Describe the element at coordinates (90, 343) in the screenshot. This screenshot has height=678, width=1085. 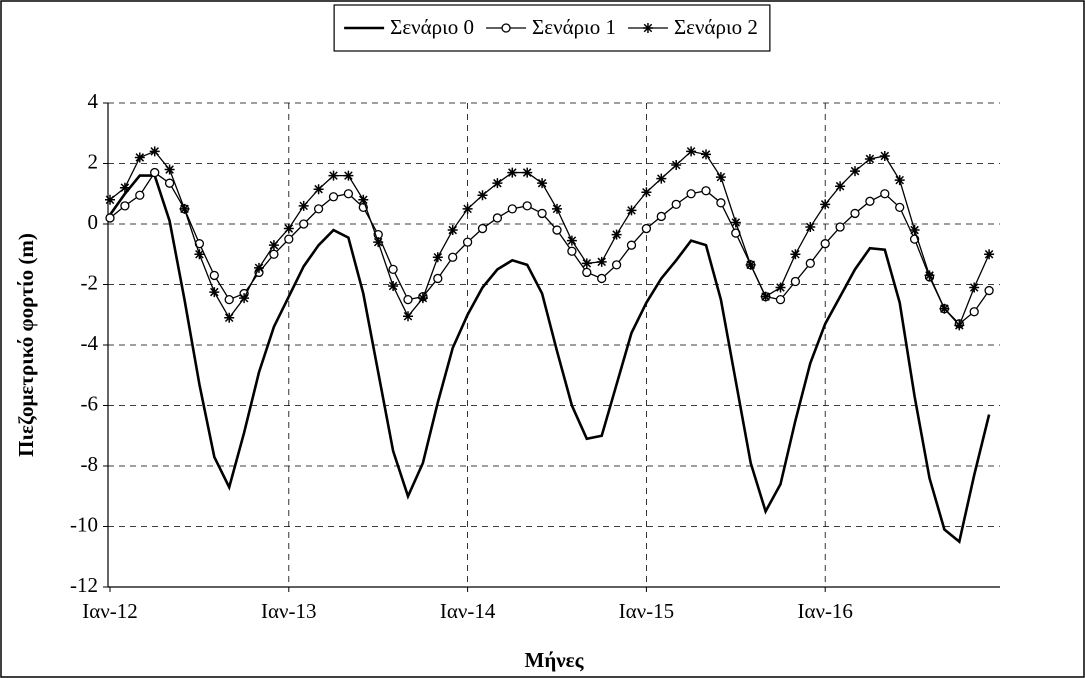
I see `y-tick-label: -4` at that location.